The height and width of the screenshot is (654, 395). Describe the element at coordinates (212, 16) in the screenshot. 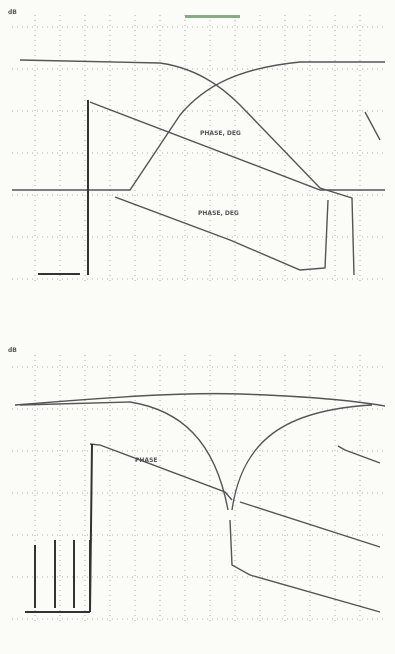

I see `marker` at that location.